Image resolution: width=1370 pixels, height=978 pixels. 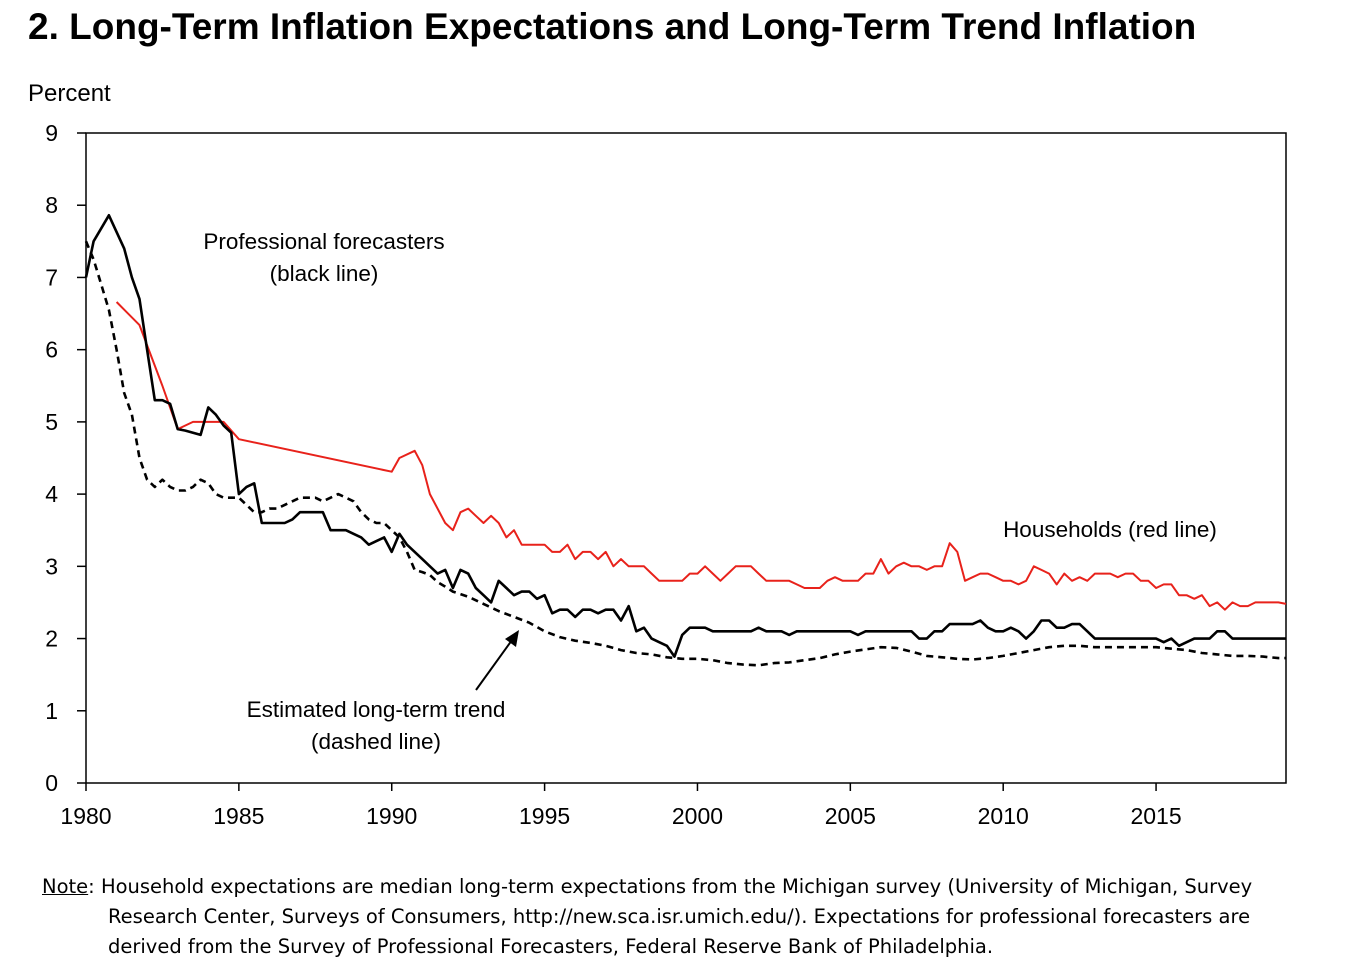 What do you see at coordinates (51, 783) in the screenshot?
I see `y-tick-label: 0` at bounding box center [51, 783].